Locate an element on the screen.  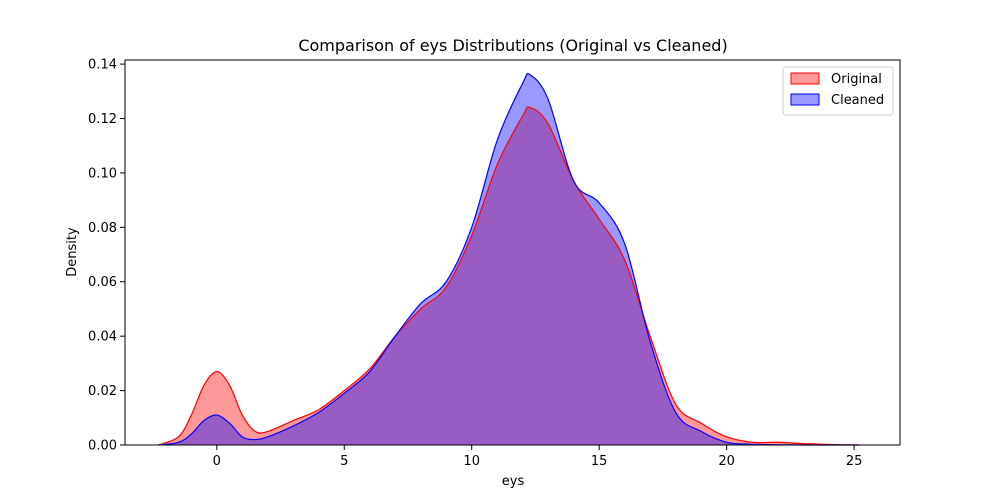
legend-label-cleaned: Cleaned is located at coordinates (857, 100).